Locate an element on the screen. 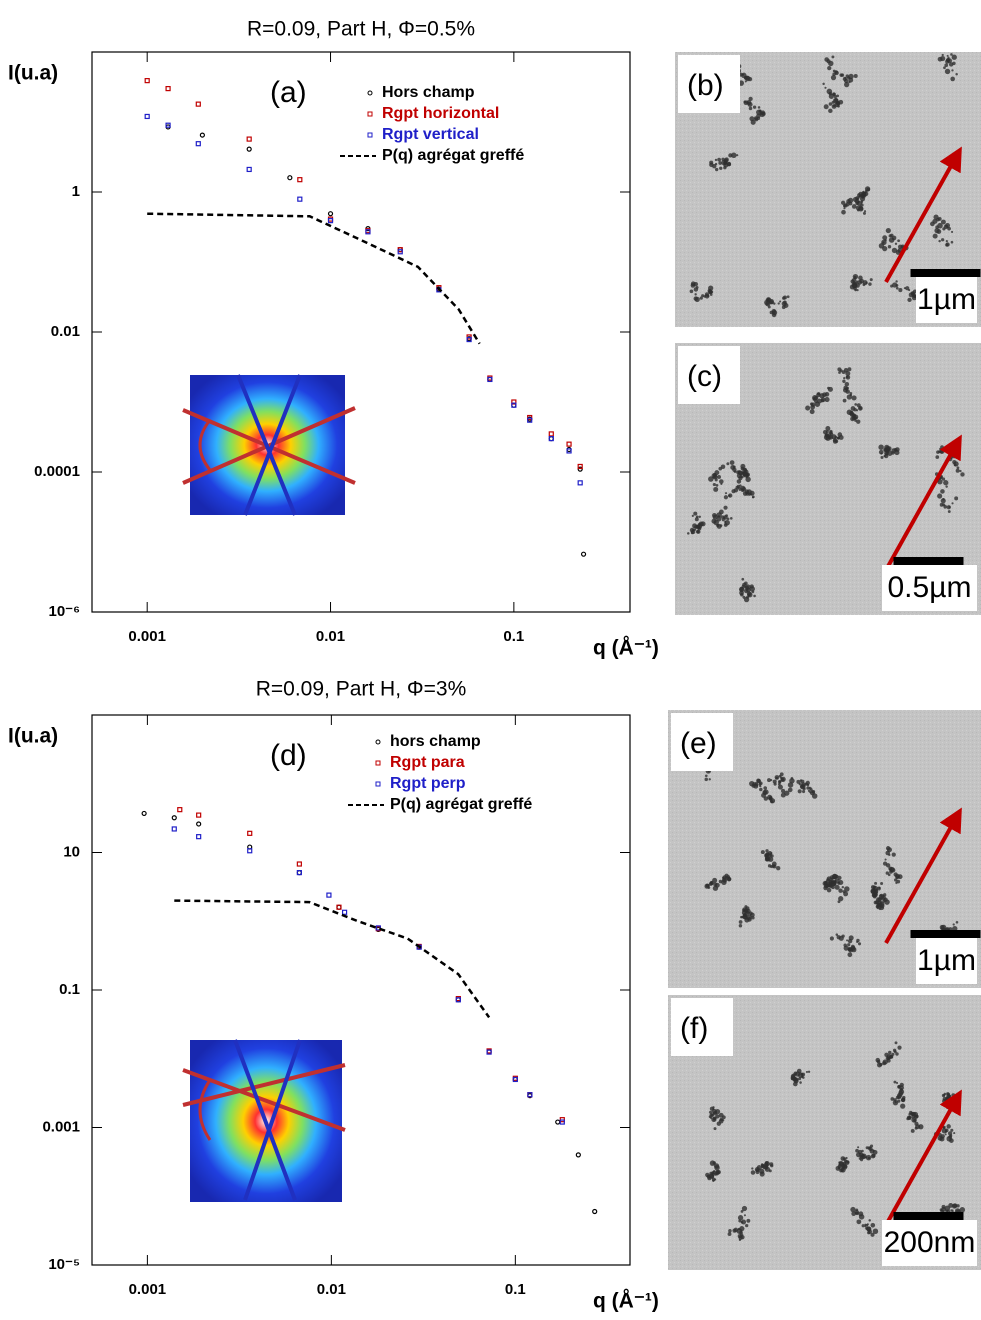 The height and width of the screenshot is (1320, 981). panel-label: (c) is located at coordinates (704, 376).